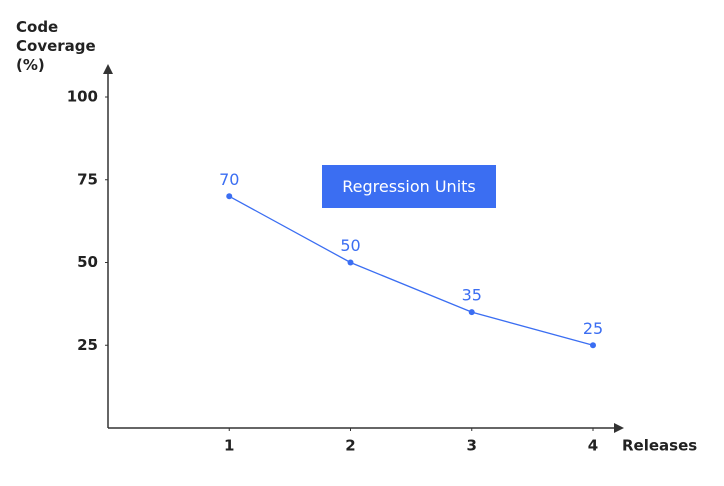  Describe the element at coordinates (82, 97) in the screenshot. I see `y-tick-label: 100` at that location.